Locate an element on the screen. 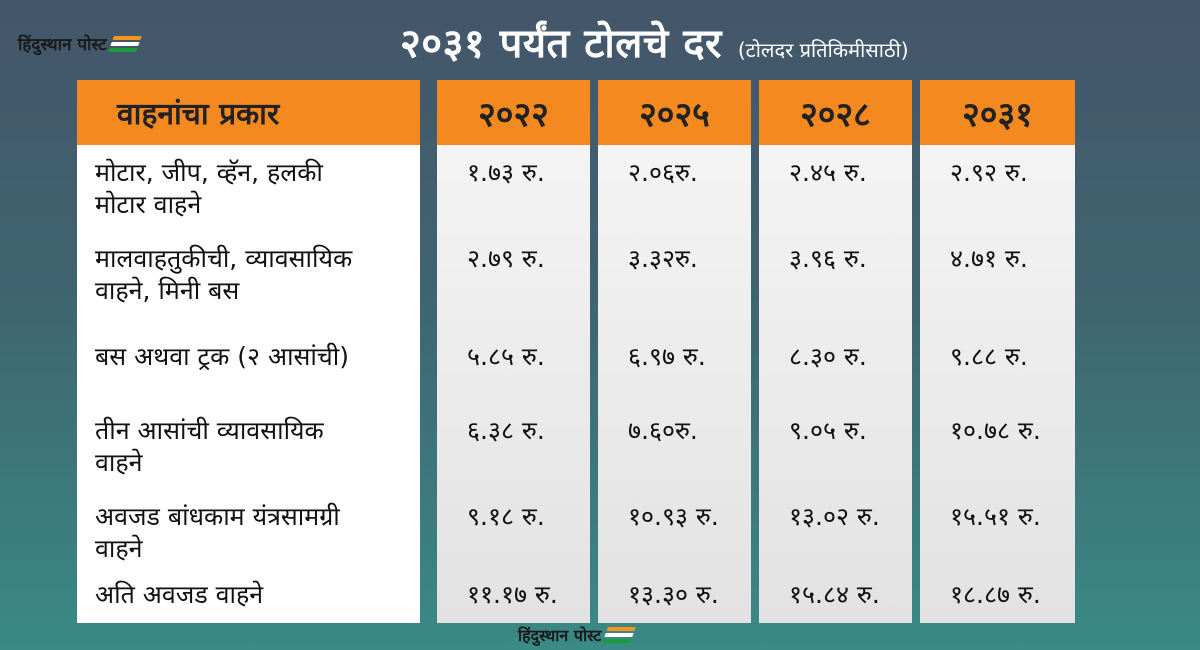  vehicle-type-cell: अवजड बांधकाम यंत्रसामग्री वाहने is located at coordinates (248, 533).